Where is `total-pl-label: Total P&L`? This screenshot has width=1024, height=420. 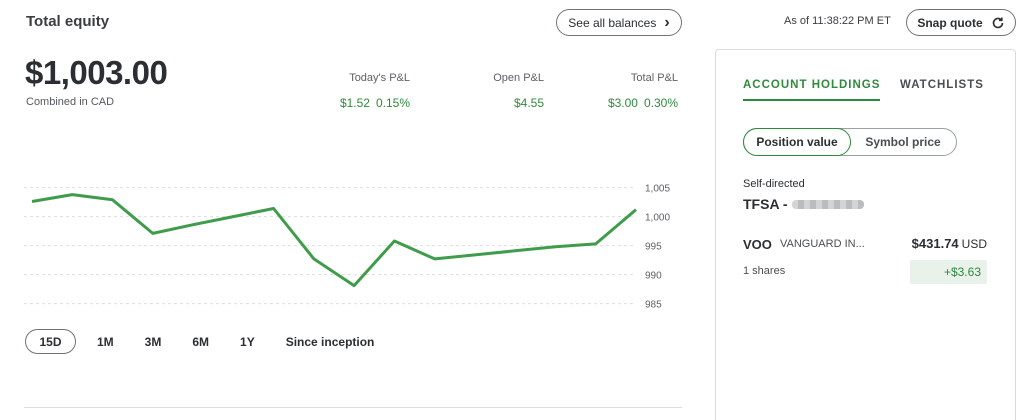 total-pl-label: Total P&L is located at coordinates (654, 78).